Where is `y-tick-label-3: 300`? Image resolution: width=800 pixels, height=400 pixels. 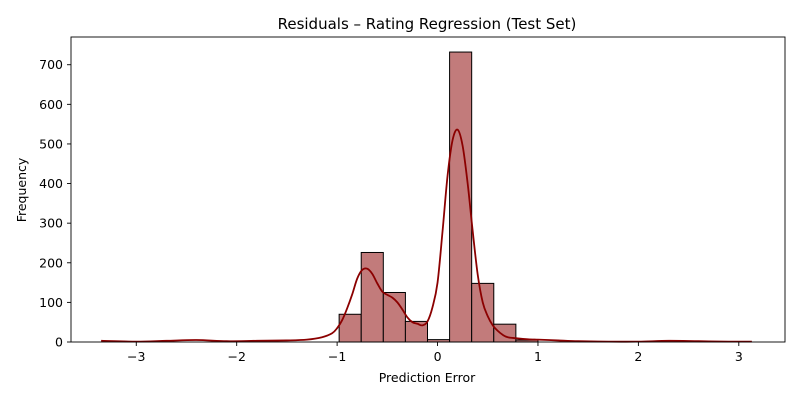
y-tick-label-3: 300 is located at coordinates (51, 223).